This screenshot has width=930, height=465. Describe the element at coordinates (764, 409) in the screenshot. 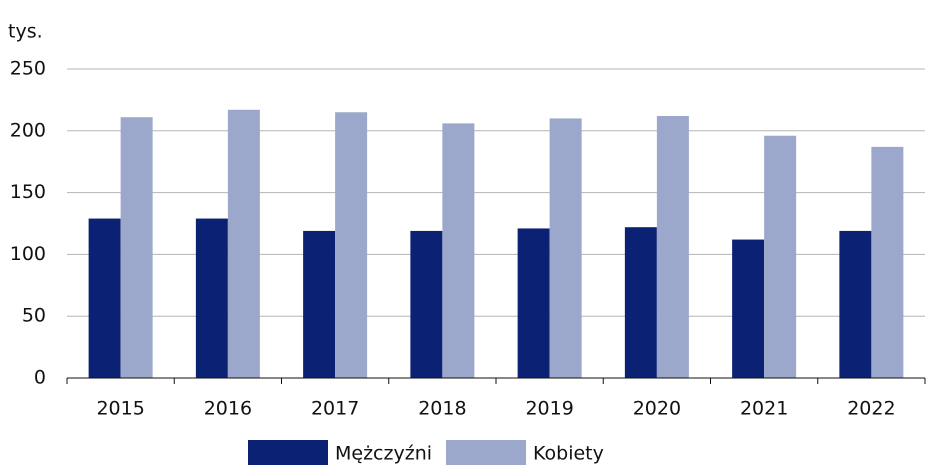

I see `x-tick-label: 2021` at that location.